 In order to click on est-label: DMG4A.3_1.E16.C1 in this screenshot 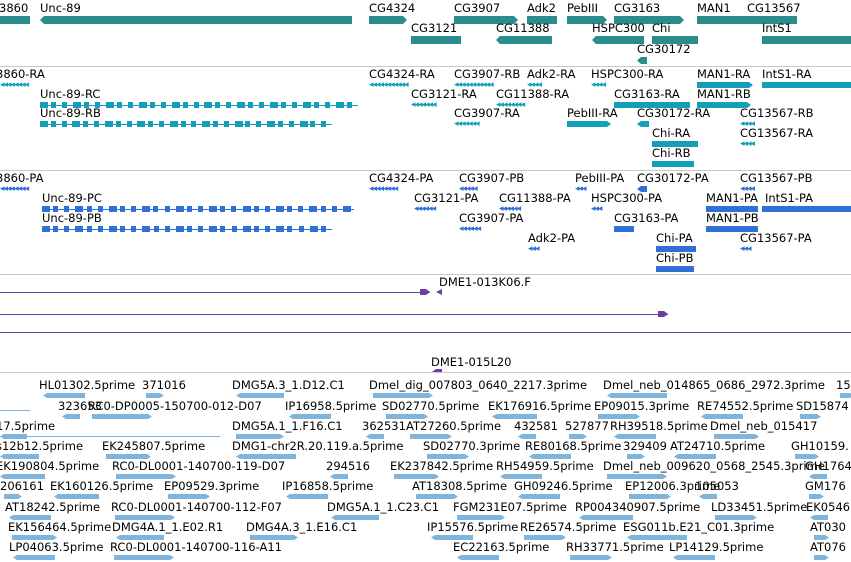, I will do `click(302, 527)`.